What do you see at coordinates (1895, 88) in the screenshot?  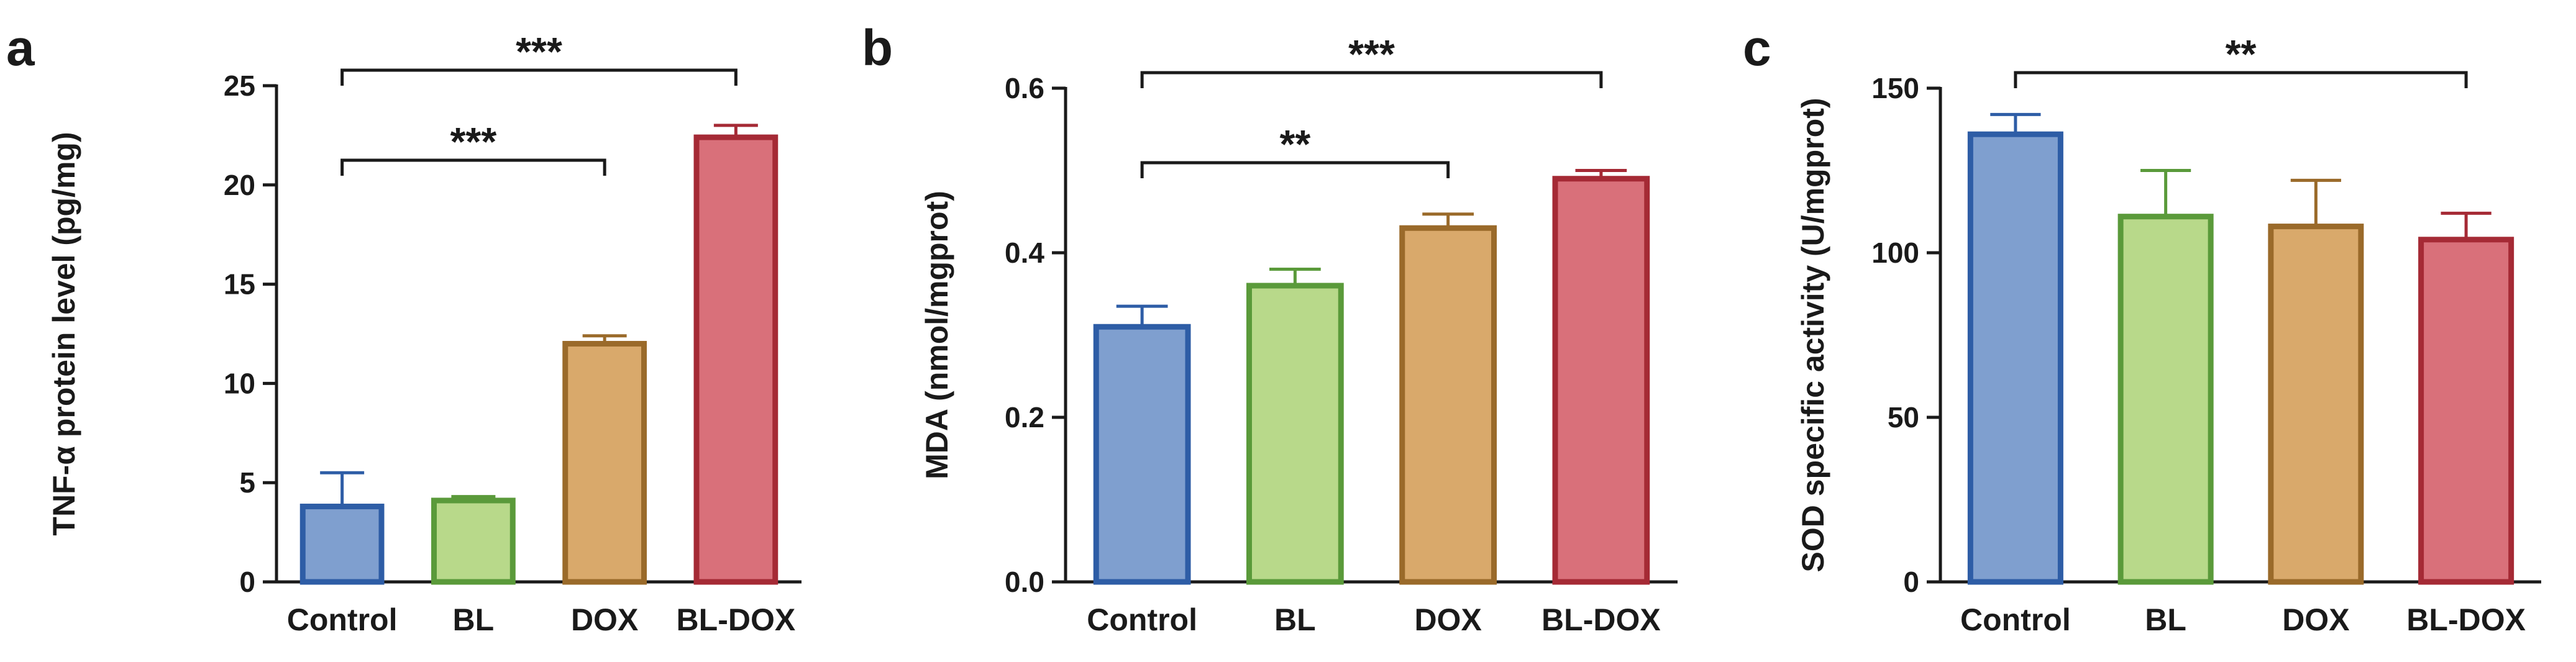 I see `y-tick-label: 150` at bounding box center [1895, 88].